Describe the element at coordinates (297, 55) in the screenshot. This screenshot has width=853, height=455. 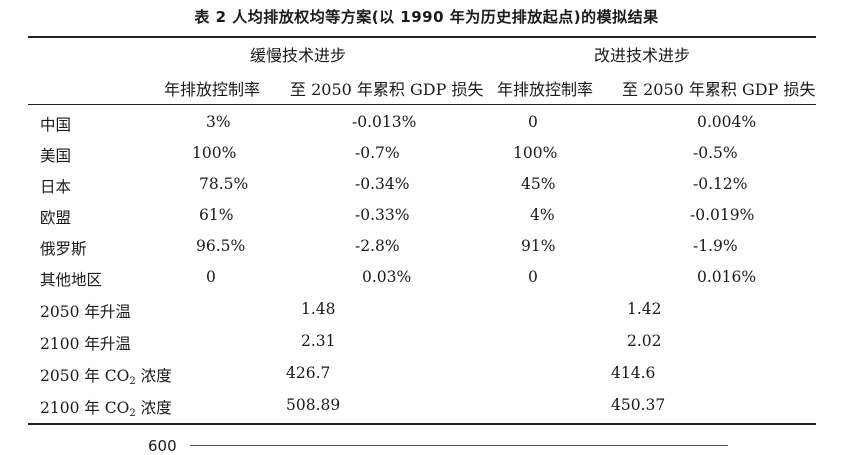
I see `group-header-slow: 缓慢技术进步` at that location.